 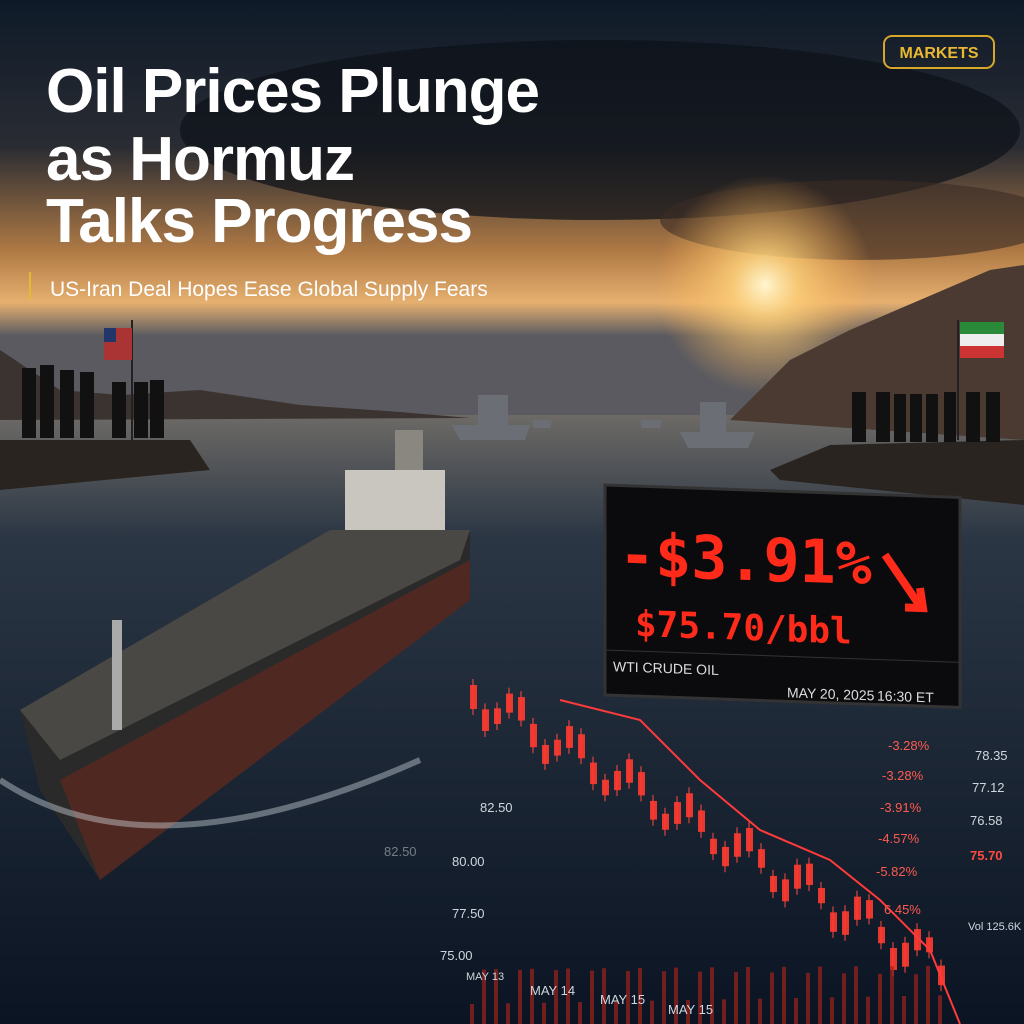 I want to click on tanker-mast, so click(x=117, y=675).